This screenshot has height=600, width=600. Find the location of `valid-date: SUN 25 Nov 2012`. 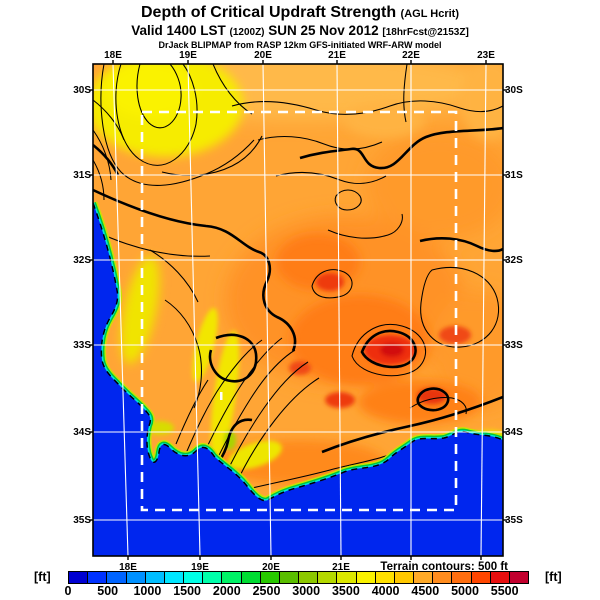

valid-date: SUN 25 Nov 2012 is located at coordinates (323, 30).